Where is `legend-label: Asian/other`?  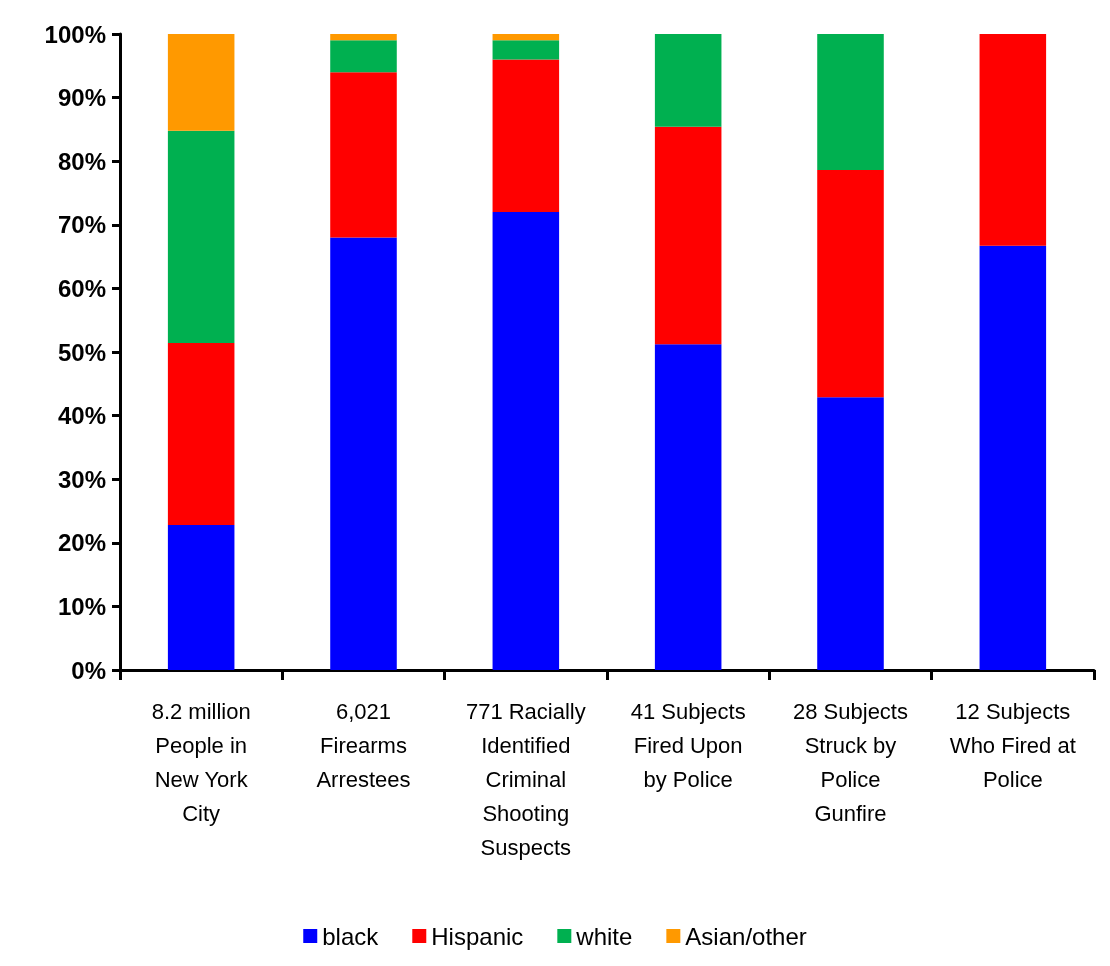
legend-label: Asian/other is located at coordinates (746, 936).